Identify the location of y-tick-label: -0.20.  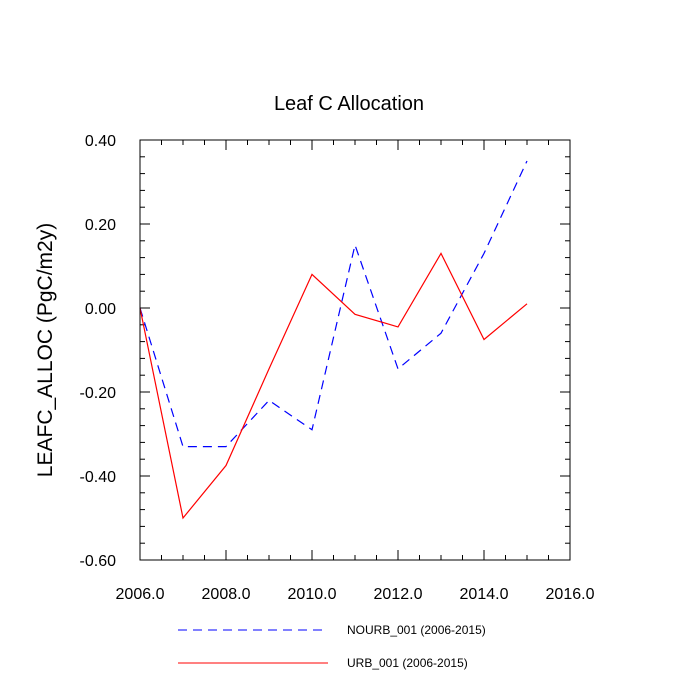
(98, 393).